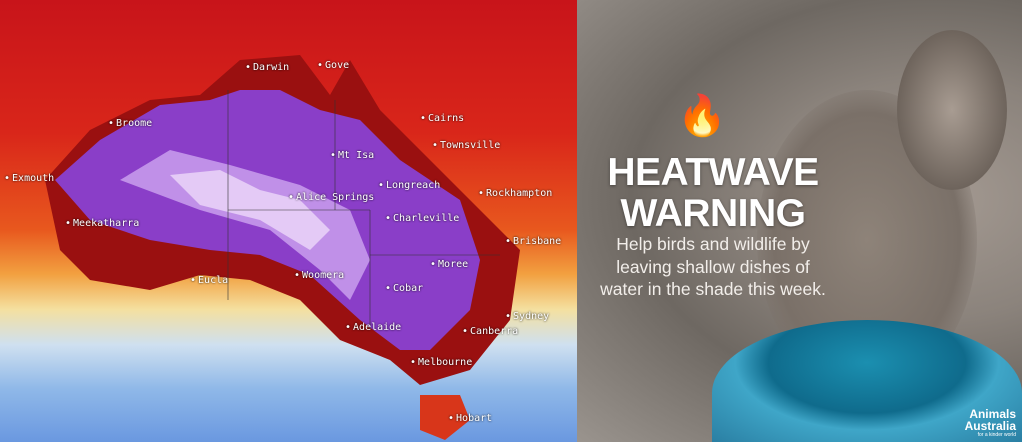 Image resolution: width=1022 pixels, height=442 pixels. I want to click on animals-australia-logo: Animals Australia for a kinder world, so click(990, 423).